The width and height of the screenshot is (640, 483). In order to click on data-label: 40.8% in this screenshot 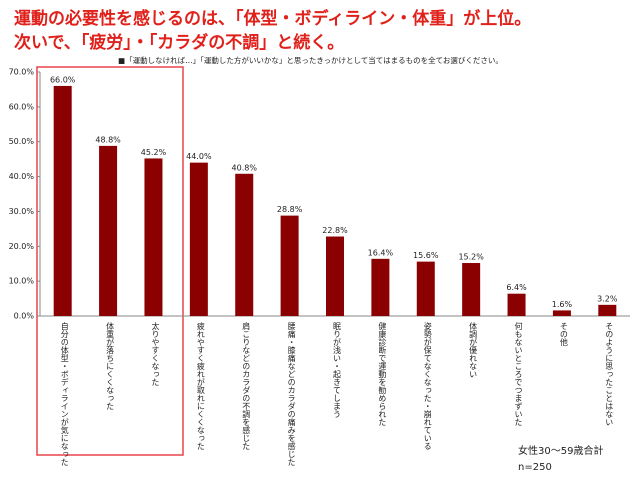, I will do `click(245, 167)`.